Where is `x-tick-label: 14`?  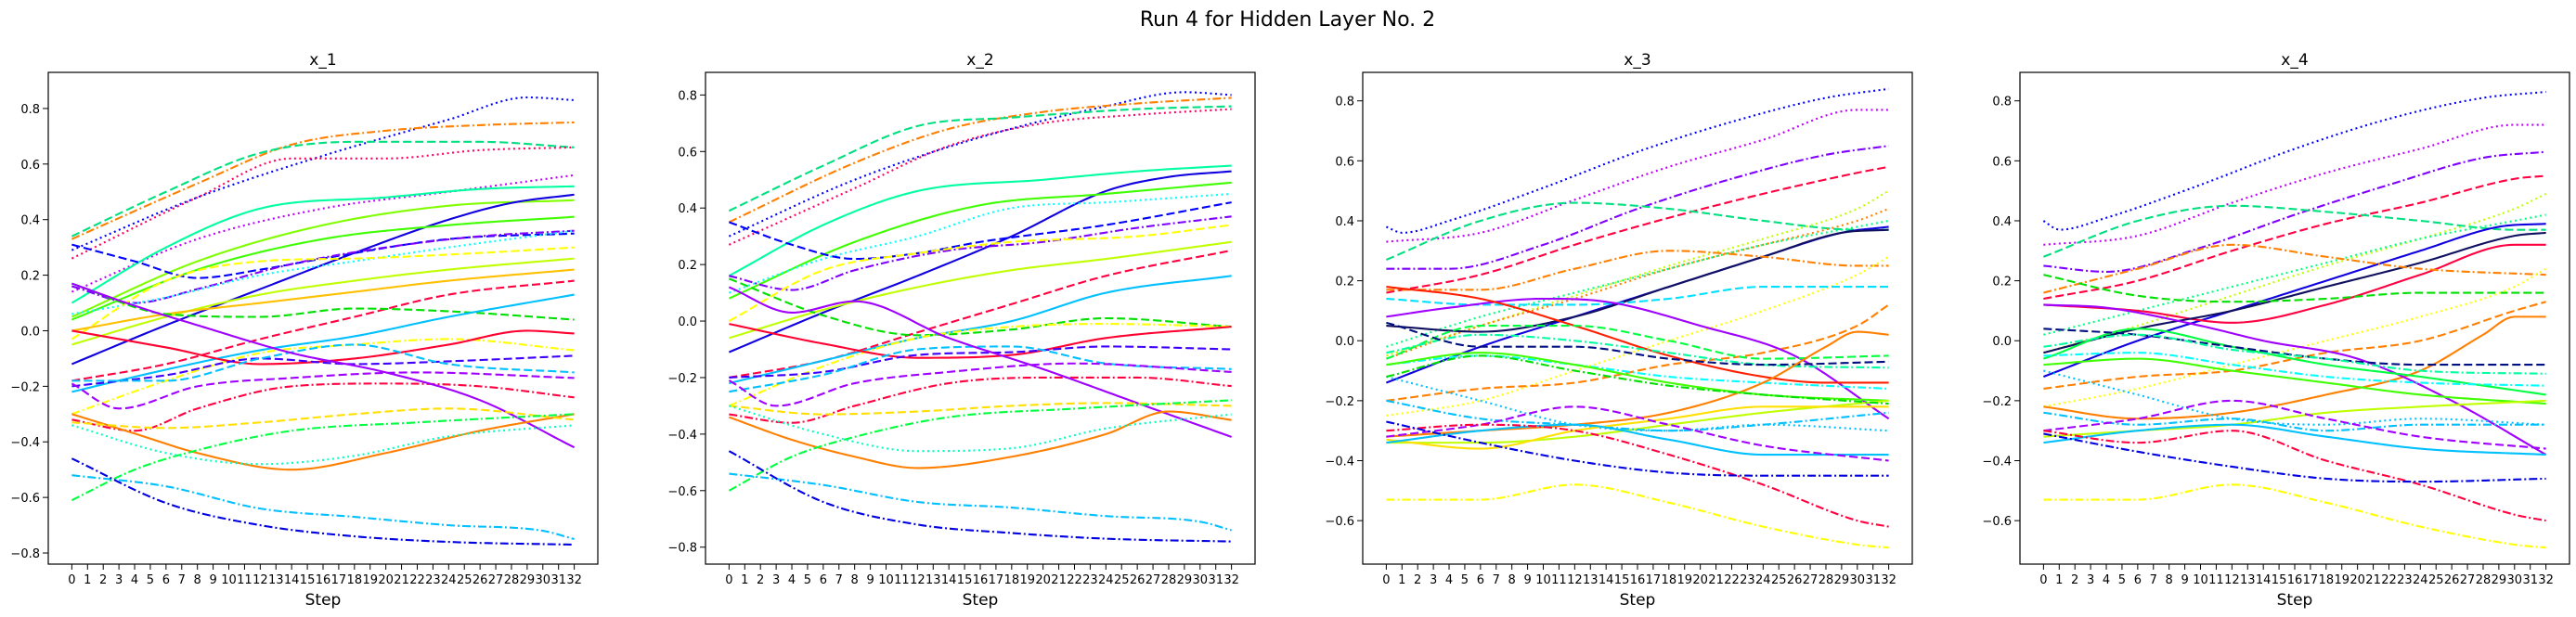 x-tick-label: 14 is located at coordinates (292, 580).